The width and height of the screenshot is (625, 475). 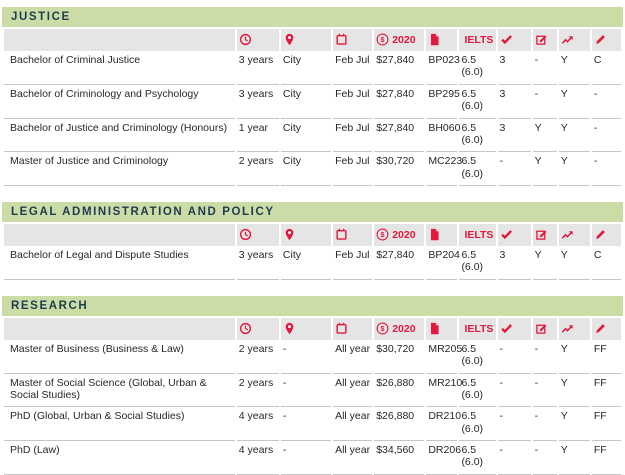 I want to click on cell-credit: C, so click(x=606, y=263).